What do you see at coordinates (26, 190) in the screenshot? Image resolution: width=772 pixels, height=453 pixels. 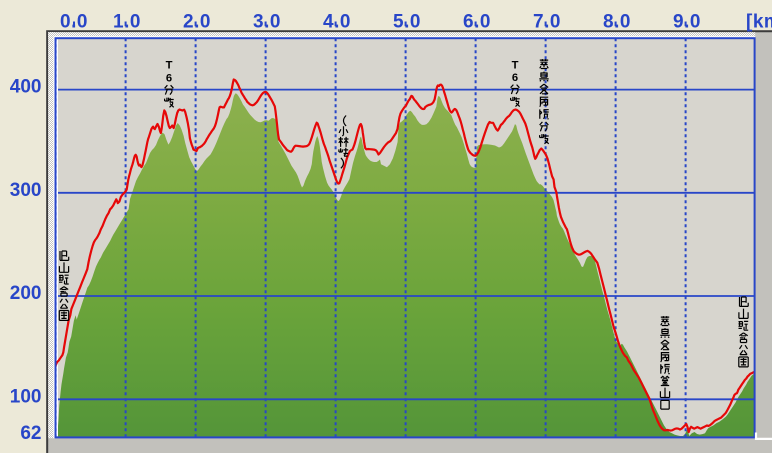 I see `svg-text: 300` at bounding box center [26, 190].